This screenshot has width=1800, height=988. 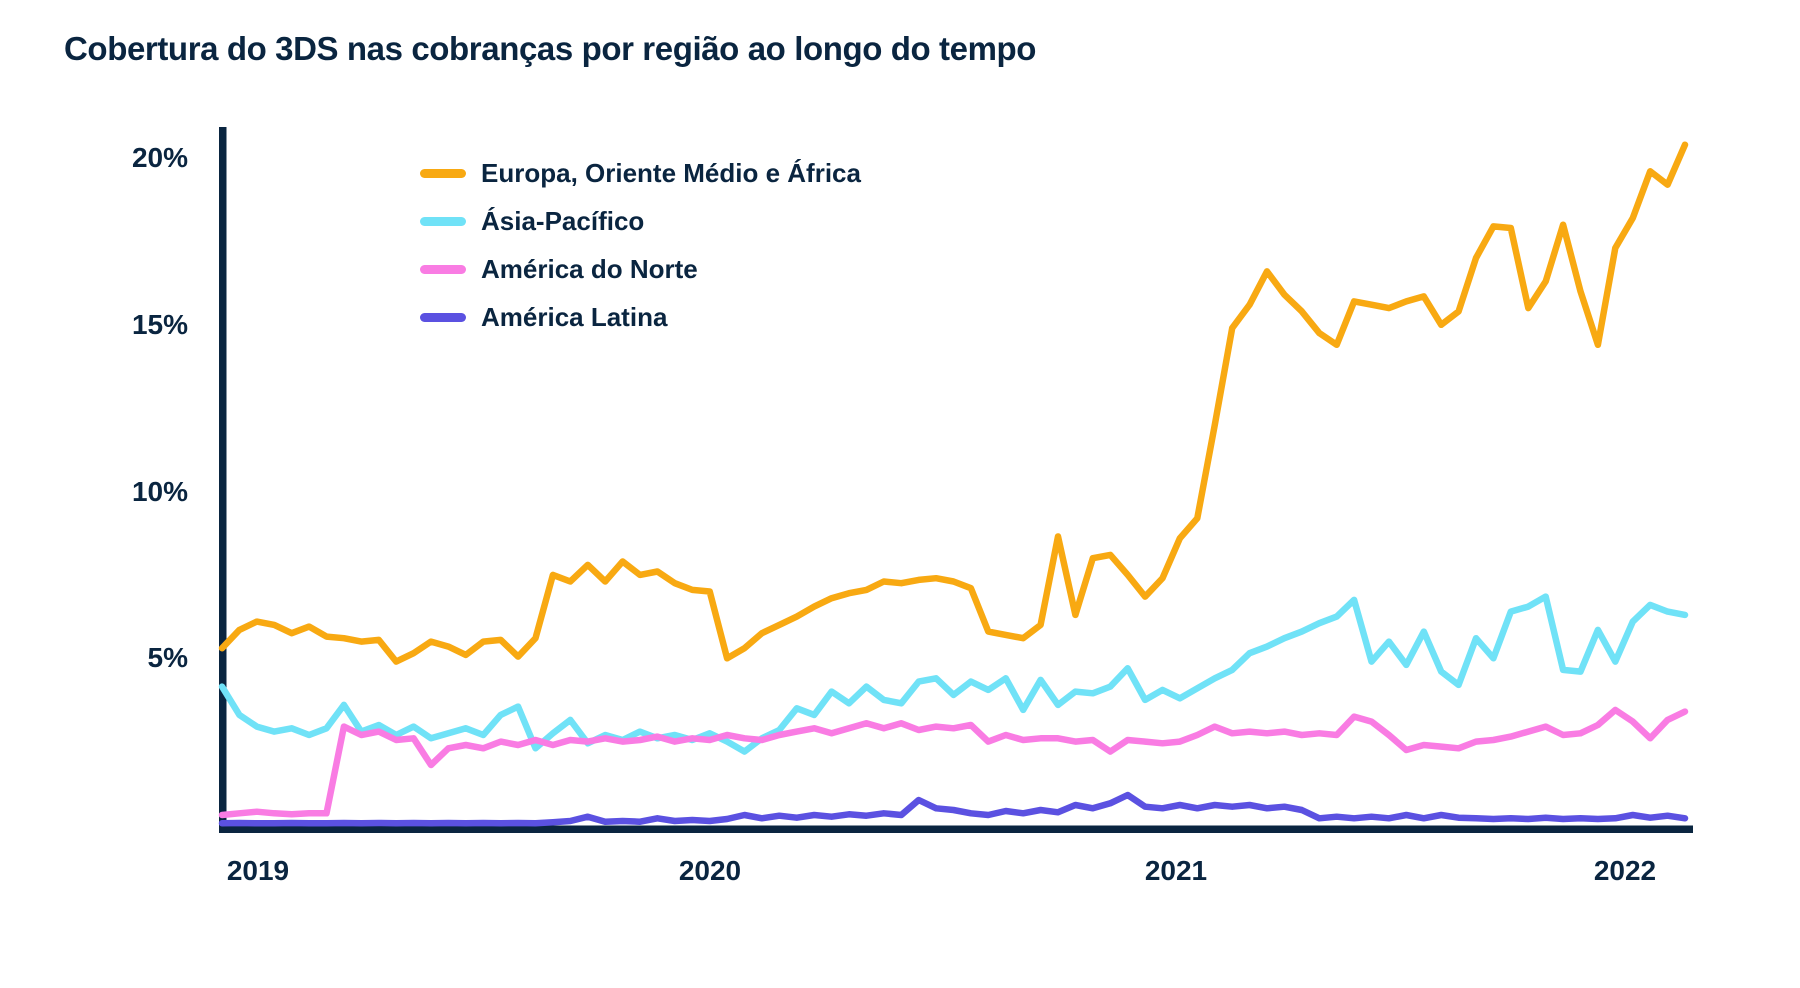 I want to click on line-latin-america, so click(x=953, y=809).